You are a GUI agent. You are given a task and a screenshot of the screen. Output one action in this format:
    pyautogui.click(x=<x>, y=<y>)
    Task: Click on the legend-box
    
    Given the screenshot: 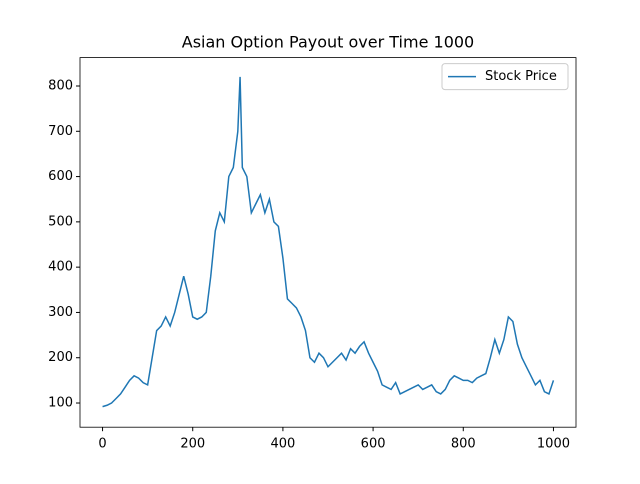 What is the action you would take?
    pyautogui.click(x=505, y=77)
    